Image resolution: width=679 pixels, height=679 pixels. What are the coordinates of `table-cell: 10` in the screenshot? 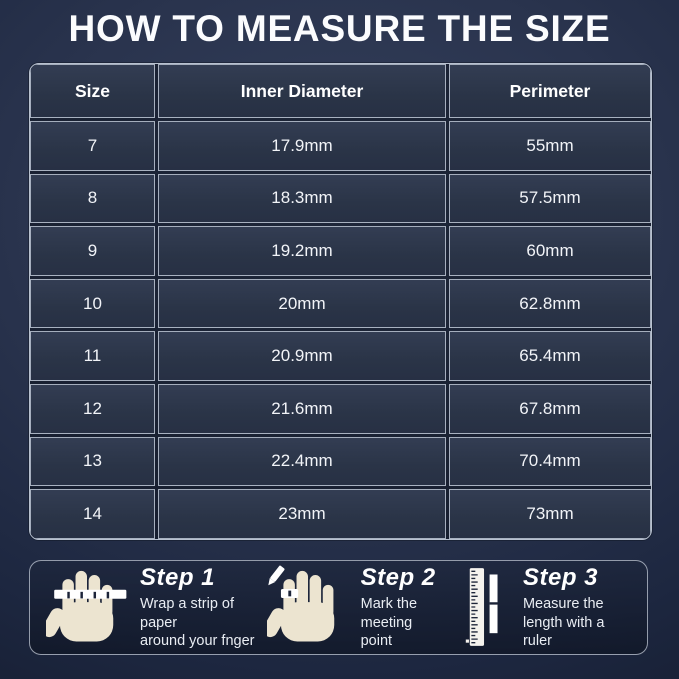 It's located at (92, 303).